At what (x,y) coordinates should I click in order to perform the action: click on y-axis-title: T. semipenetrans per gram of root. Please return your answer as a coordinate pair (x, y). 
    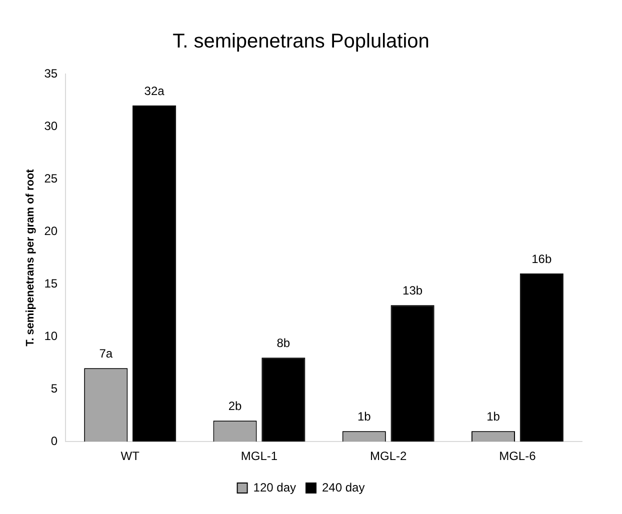
    Looking at the image, I should click on (30, 257).